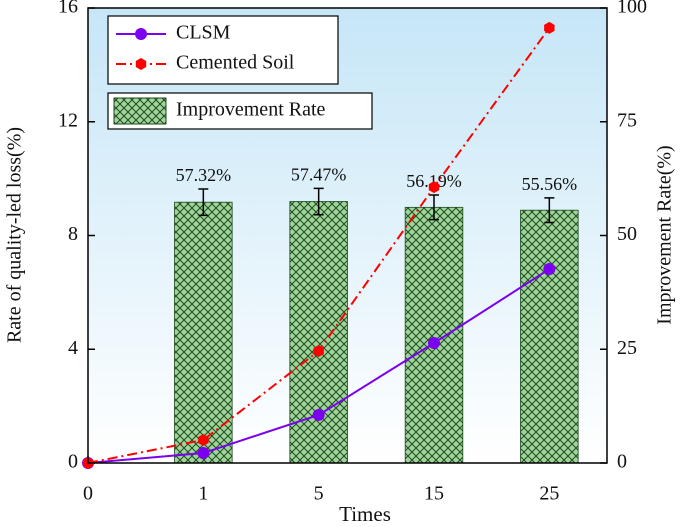 The width and height of the screenshot is (685, 527). What do you see at coordinates (627, 120) in the screenshot?
I see `y2-tick-label: 75` at bounding box center [627, 120].